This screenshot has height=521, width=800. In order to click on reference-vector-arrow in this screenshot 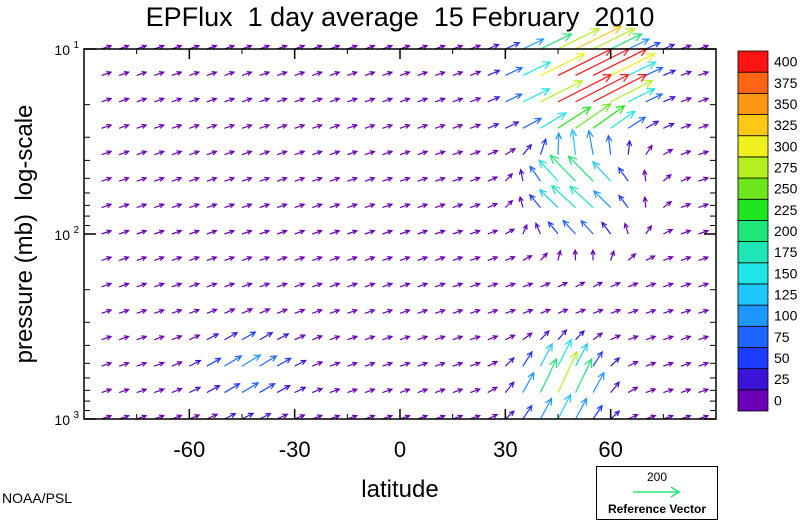, I will do `click(657, 492)`.